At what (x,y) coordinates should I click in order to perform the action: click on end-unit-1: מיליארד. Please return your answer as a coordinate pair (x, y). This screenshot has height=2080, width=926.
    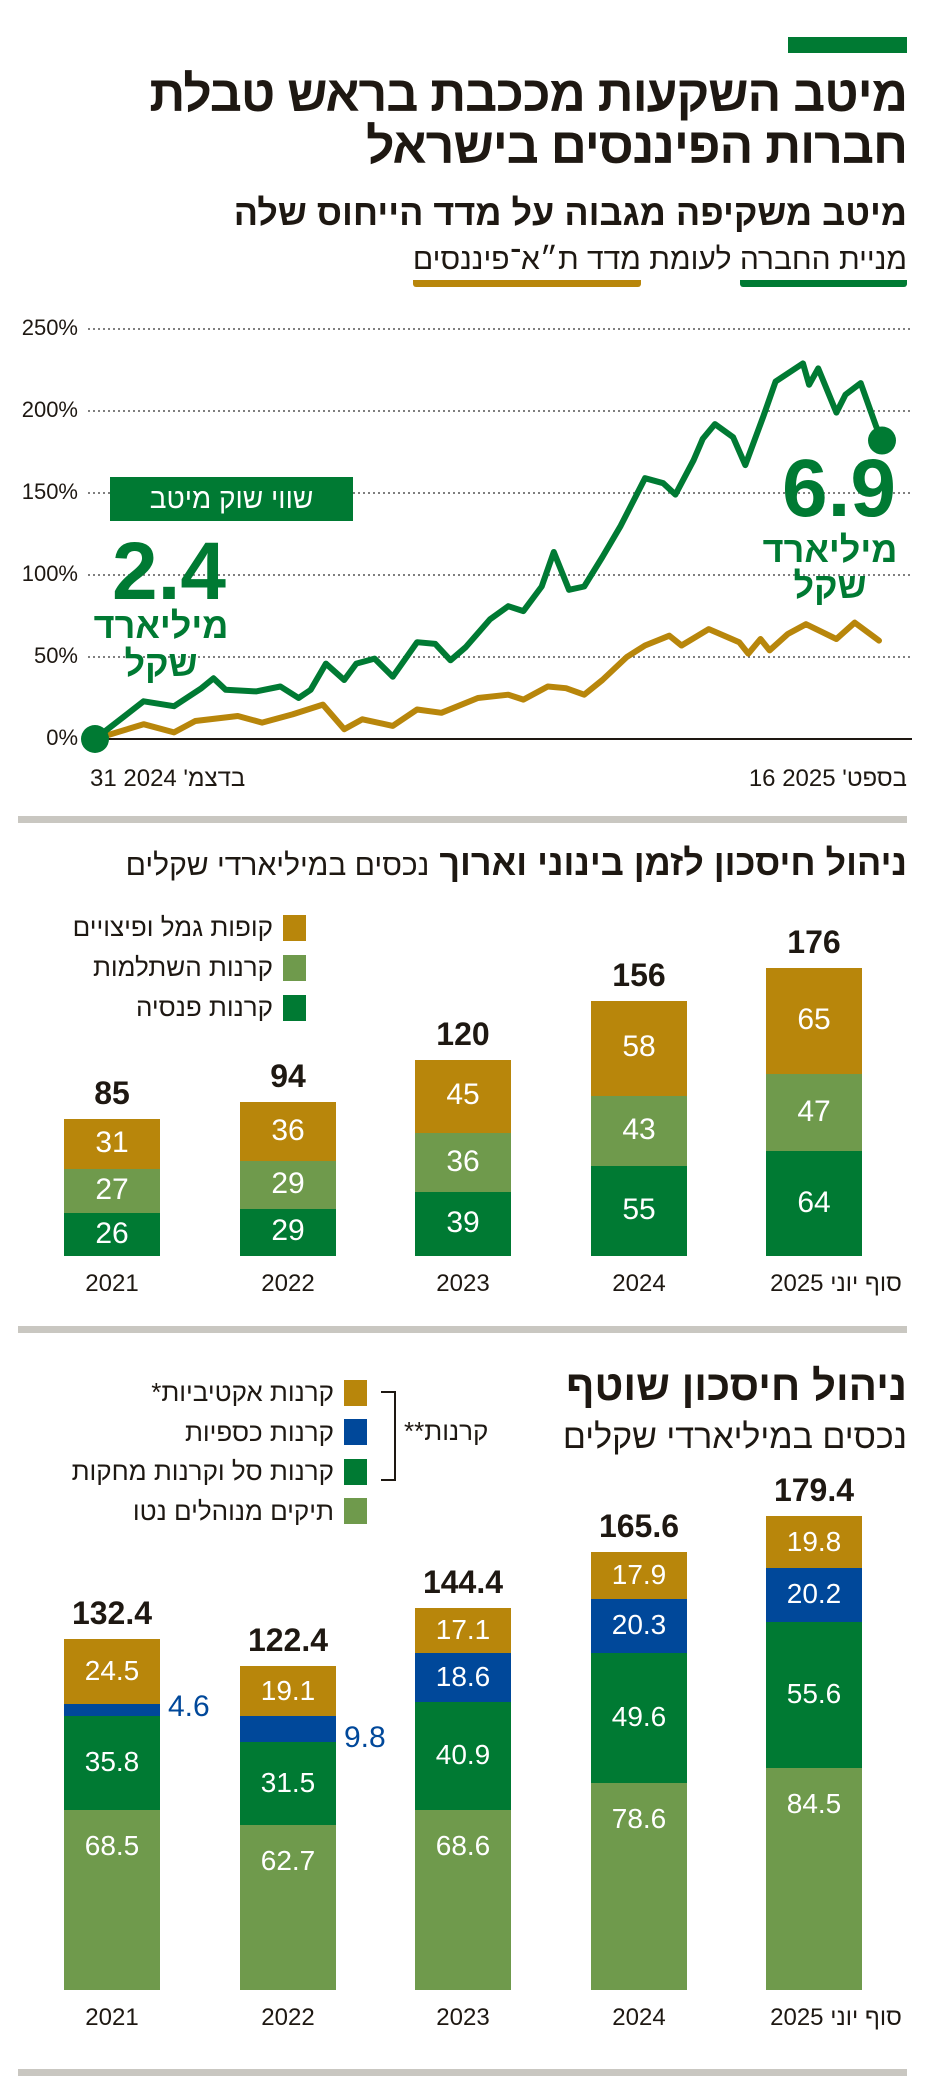
    Looking at the image, I should click on (830, 549).